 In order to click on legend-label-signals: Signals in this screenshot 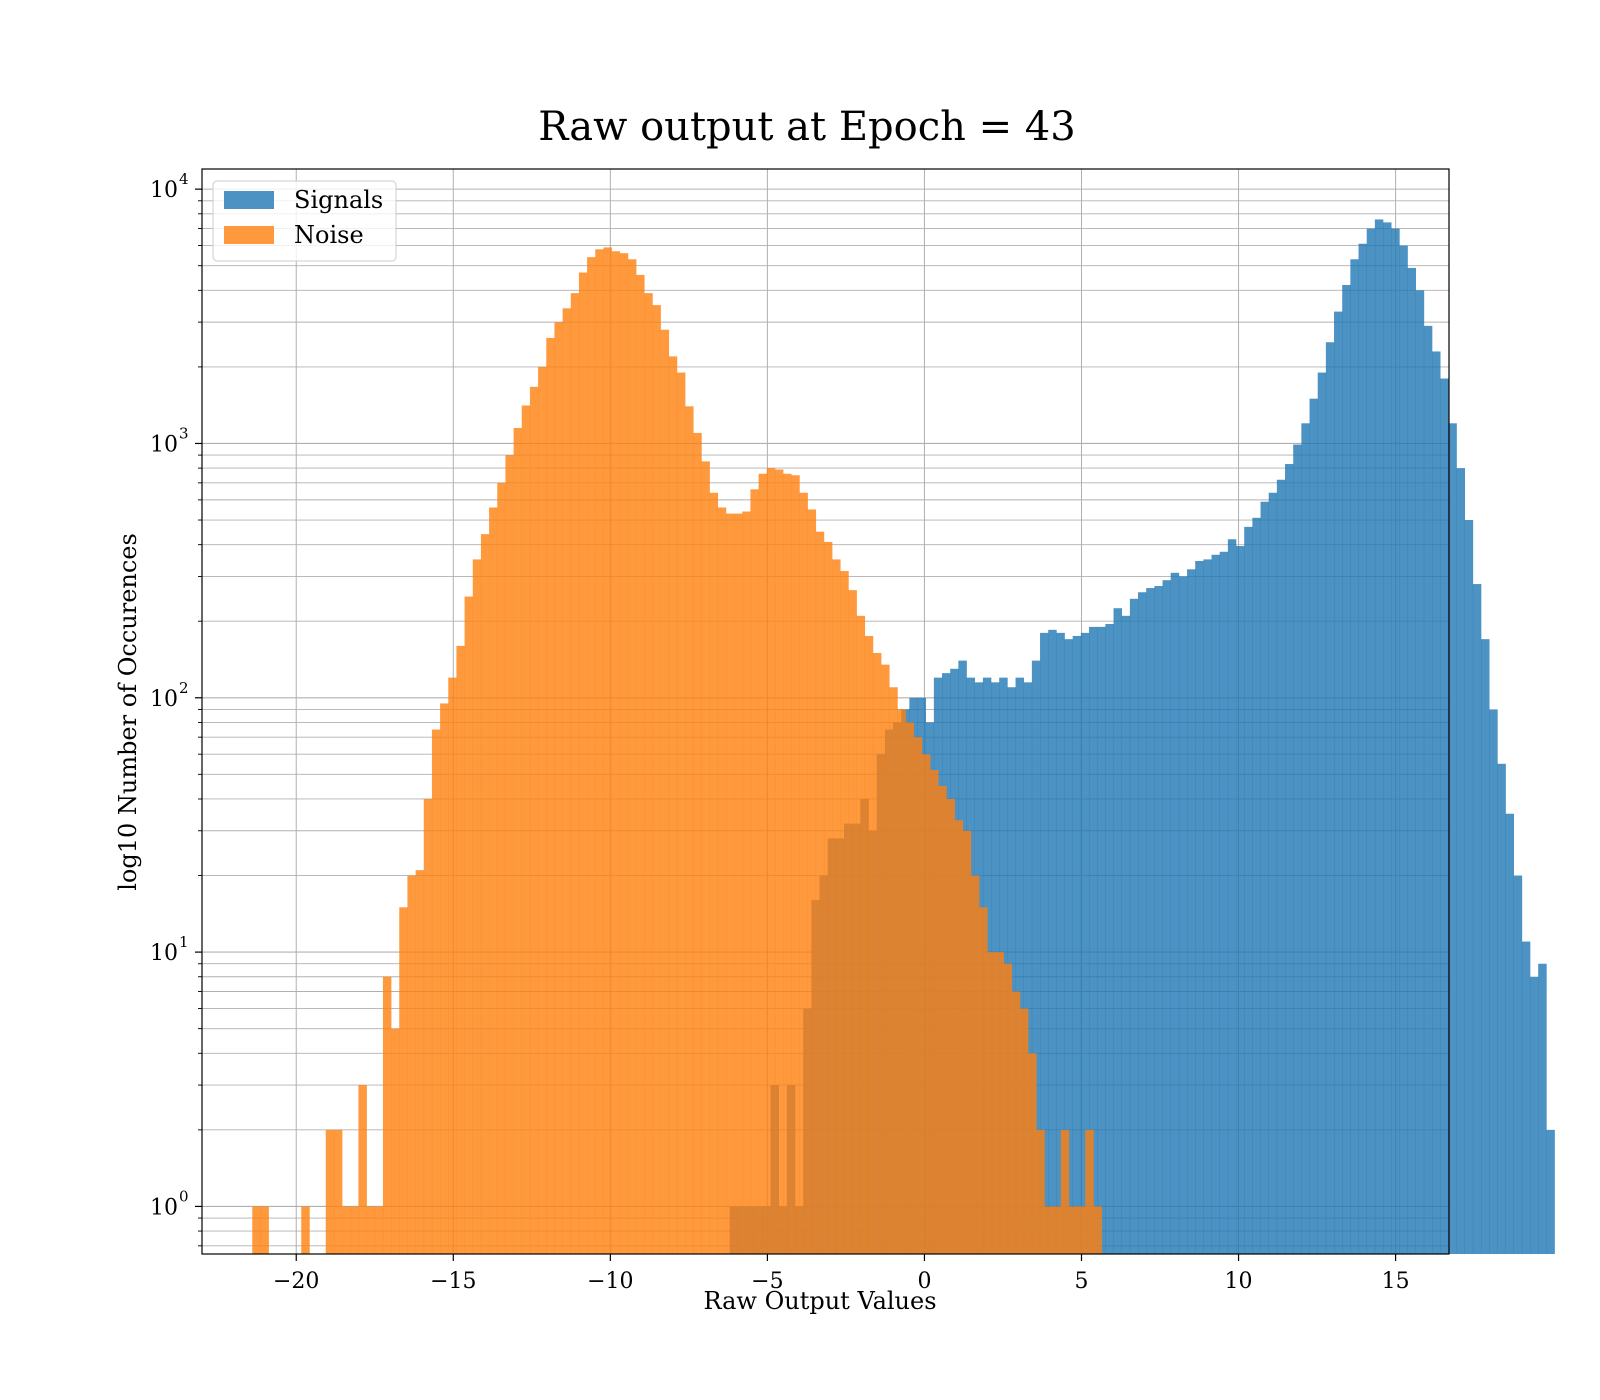, I will do `click(338, 200)`.